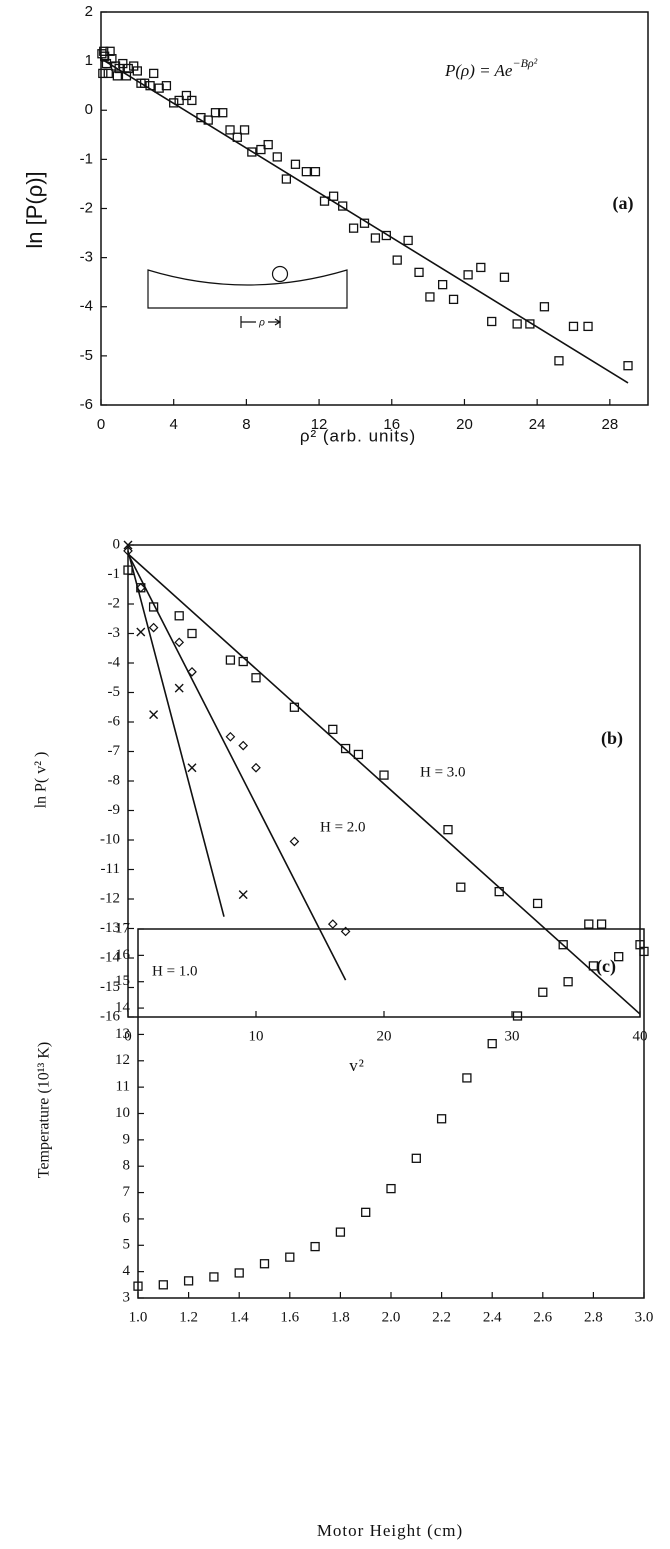 Image resolution: width=670 pixels, height=1549 pixels. I want to click on y-tick-label: 0, so click(89, 109).